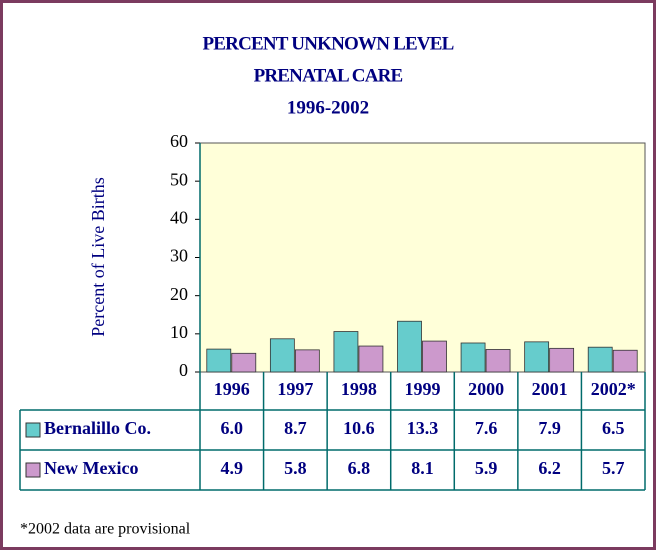 This screenshot has height=550, width=656. What do you see at coordinates (179, 179) in the screenshot?
I see `y-tick-label: 50` at bounding box center [179, 179].